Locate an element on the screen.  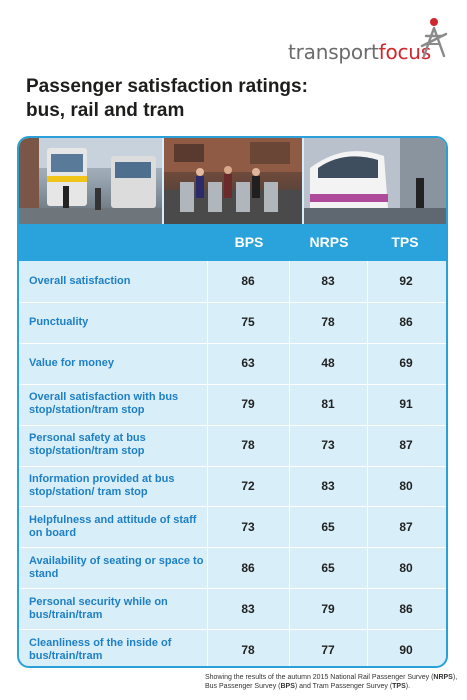
column-header-bar is located at coordinates (232, 242).